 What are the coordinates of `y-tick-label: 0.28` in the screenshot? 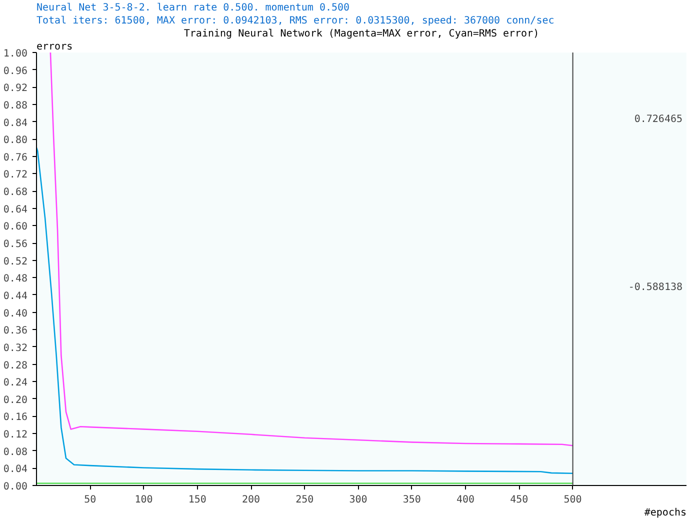 It's located at (15, 366).